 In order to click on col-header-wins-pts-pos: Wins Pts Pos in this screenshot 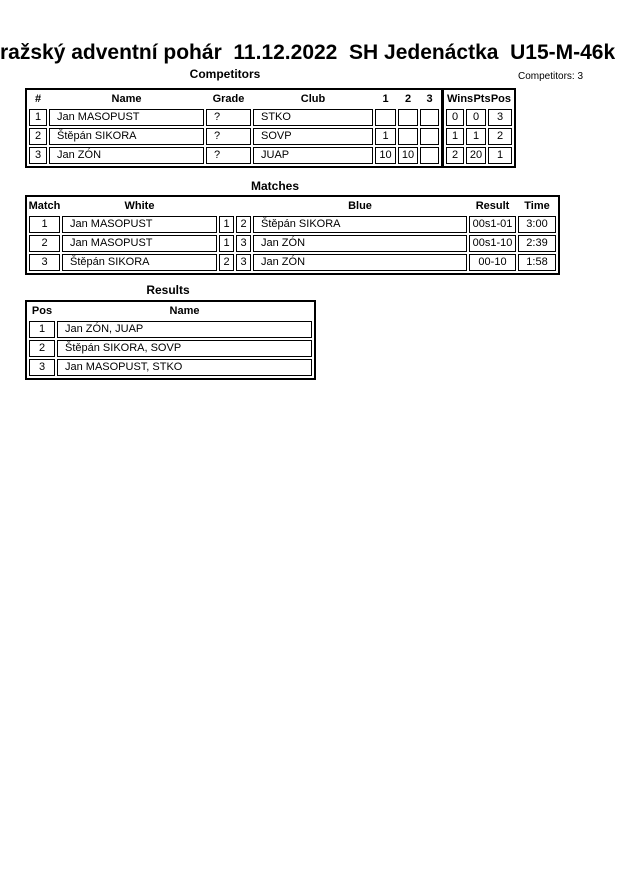, I will do `click(479, 99)`.